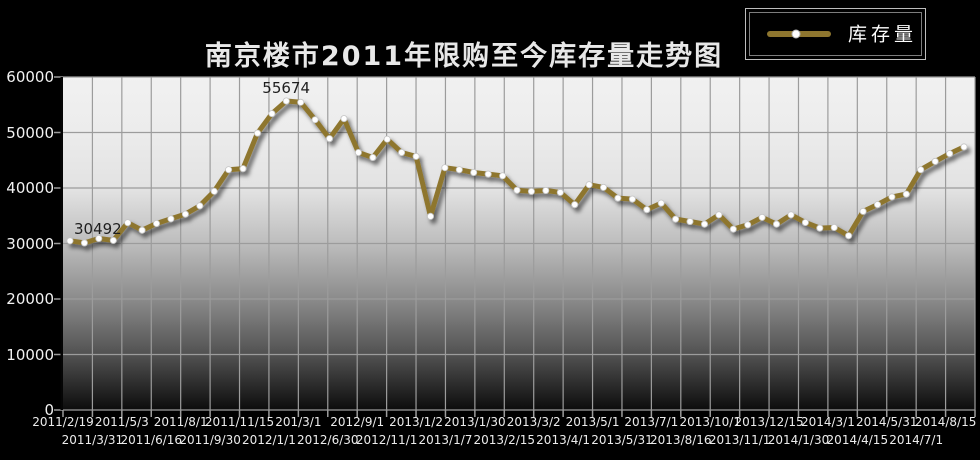  Describe the element at coordinates (886, 422) in the screenshot. I see `x-axis-tick-label: 2014/5/31` at that location.